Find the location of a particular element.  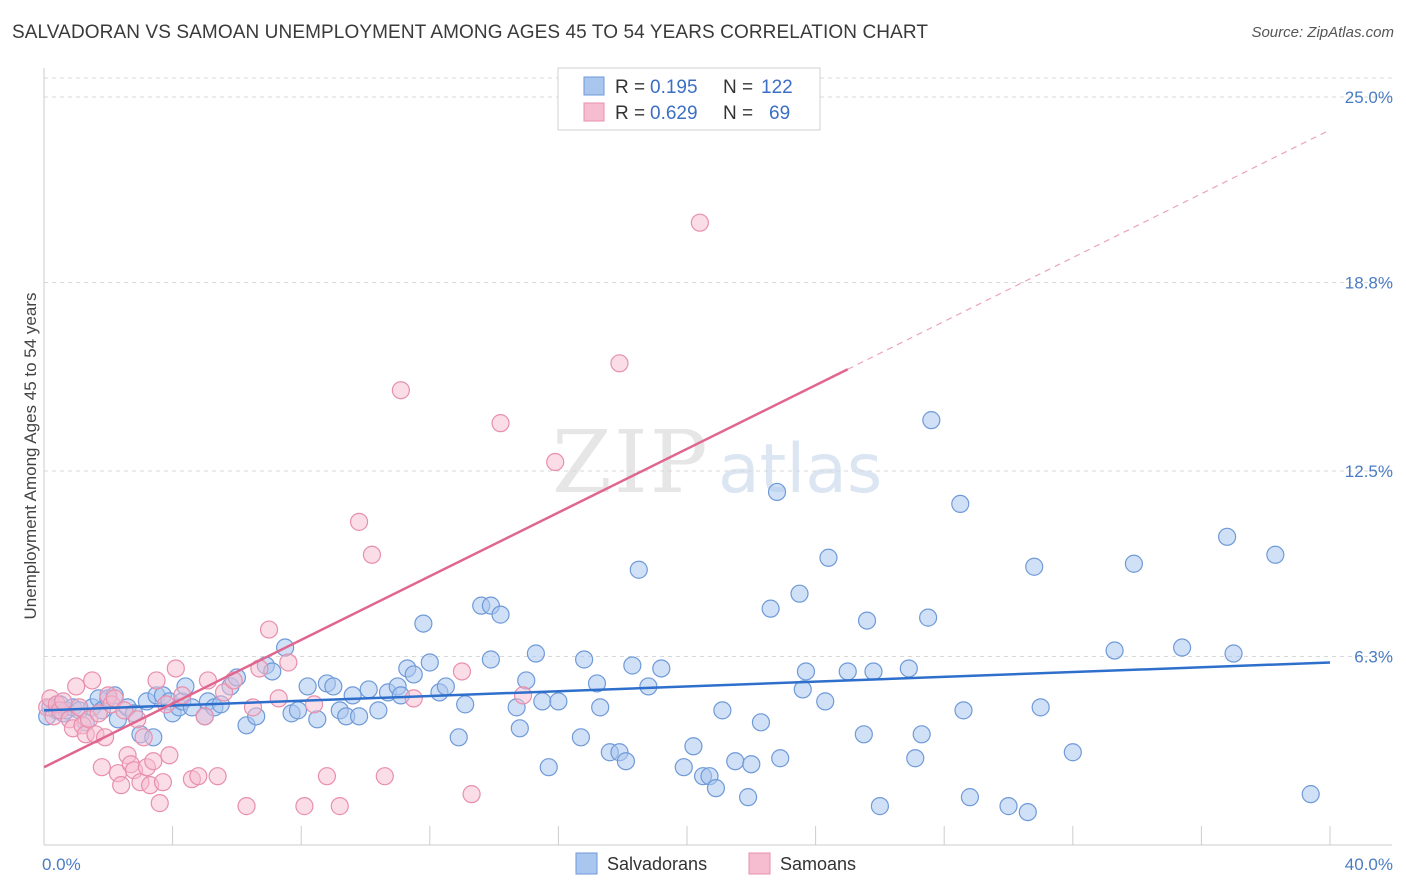

series-legend-label-samoans: Samoans is located at coordinates (818, 864).